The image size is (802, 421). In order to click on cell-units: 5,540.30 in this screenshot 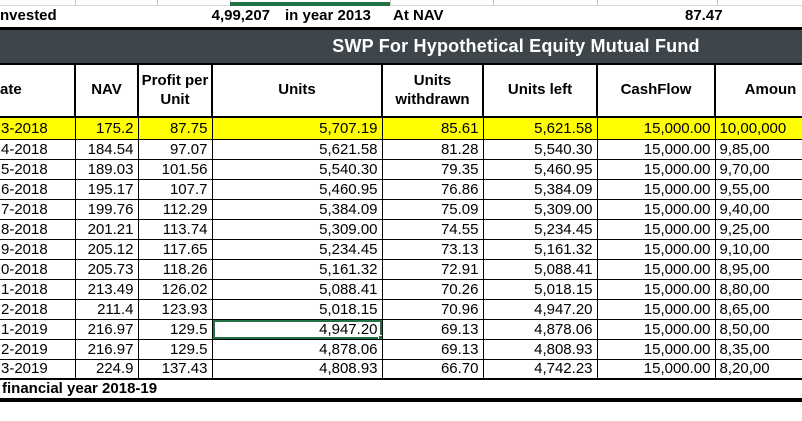, I will do `click(297, 169)`.